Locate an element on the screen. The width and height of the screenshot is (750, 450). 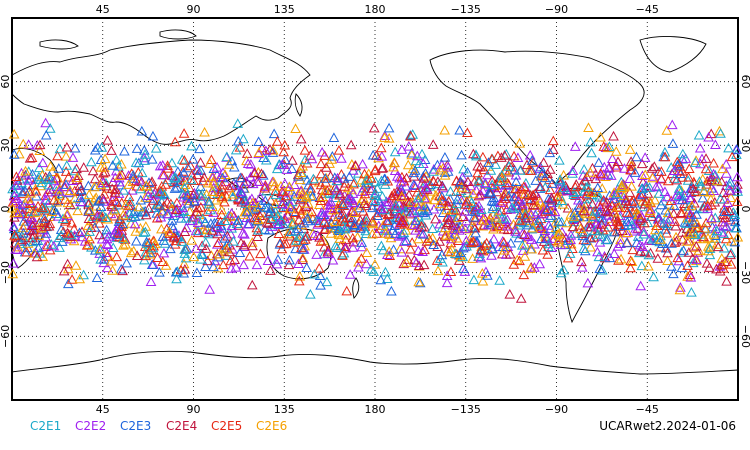
legend-item-c2e1: C2E1 is located at coordinates (45, 426).